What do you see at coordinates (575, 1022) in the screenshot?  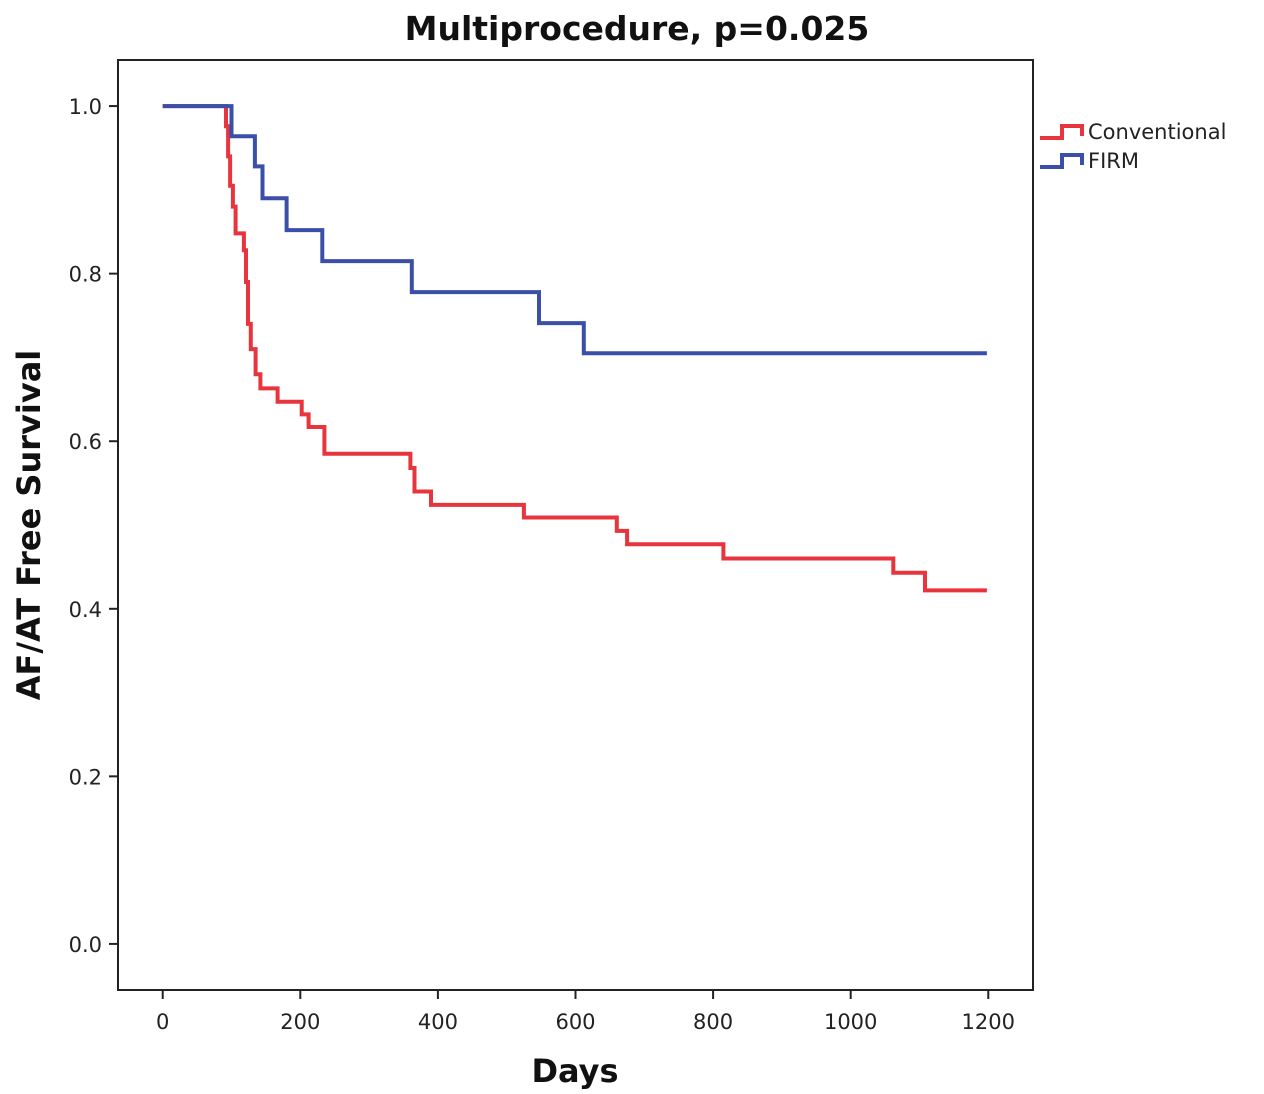 I see `x-tick-label: 600` at bounding box center [575, 1022].